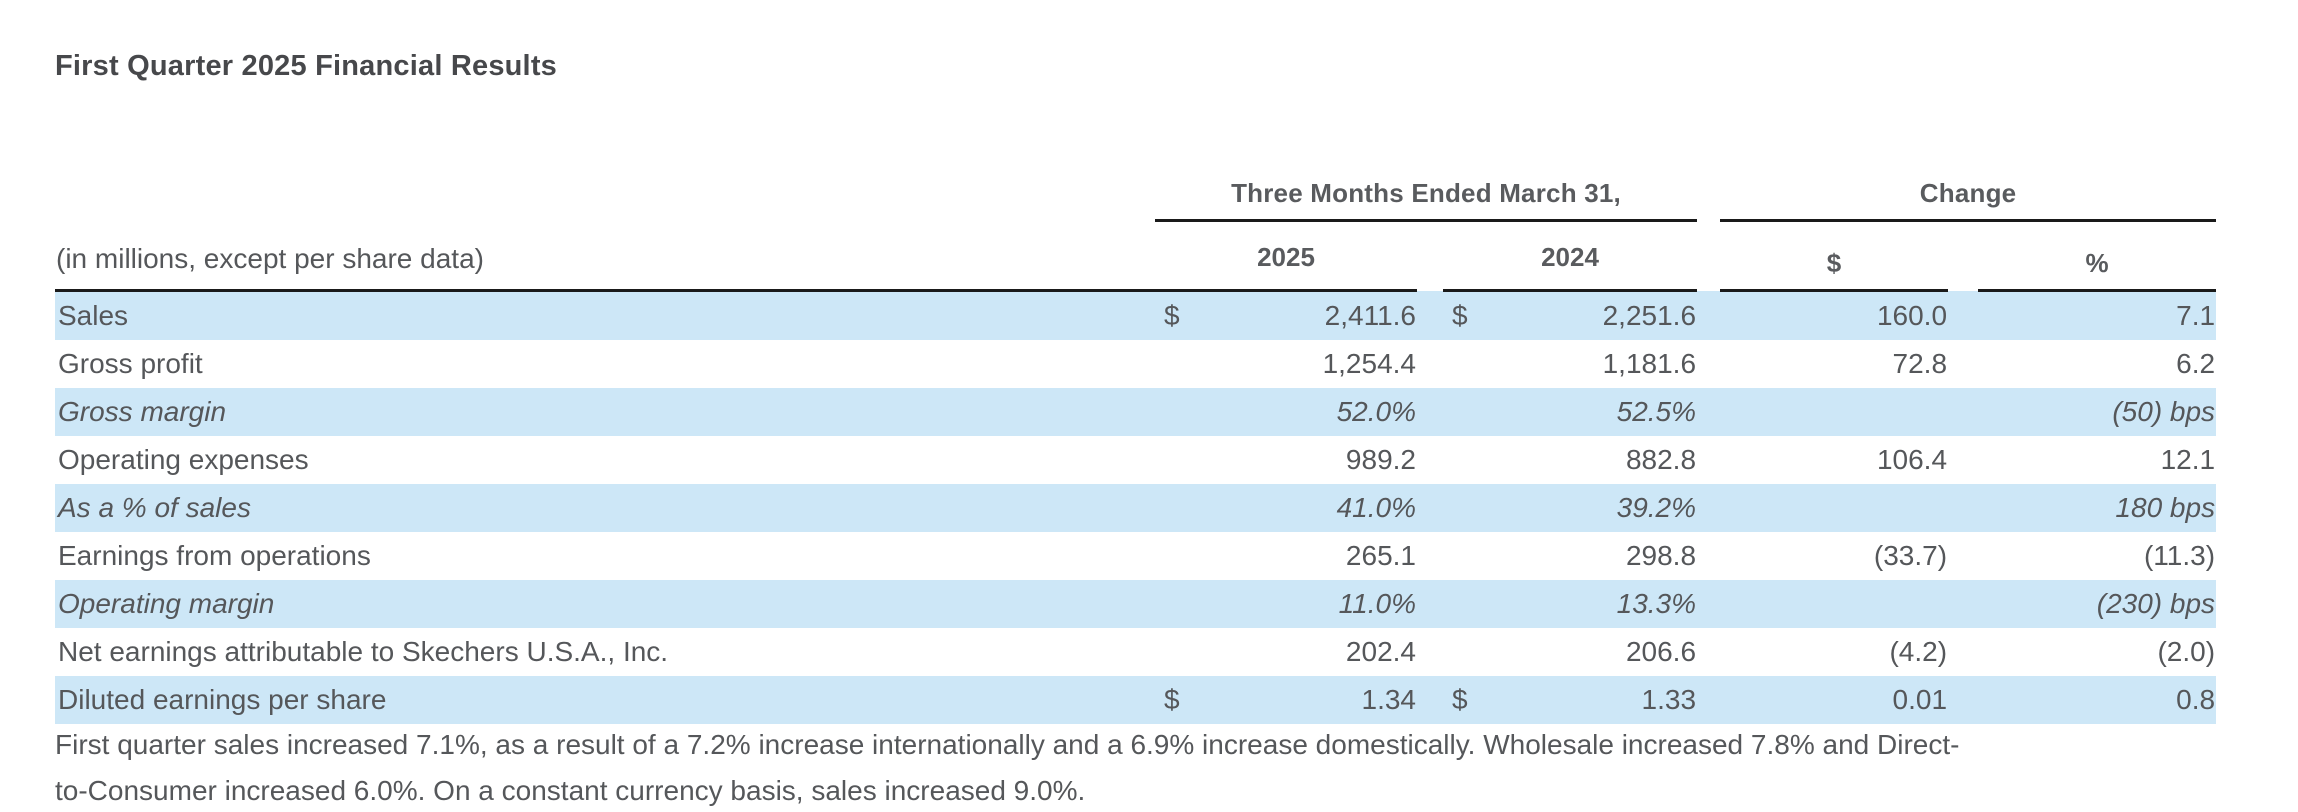 This screenshot has width=2298, height=812. Describe the element at coordinates (2097, 604) in the screenshot. I see `change-percent-value: (230) bps` at that location.